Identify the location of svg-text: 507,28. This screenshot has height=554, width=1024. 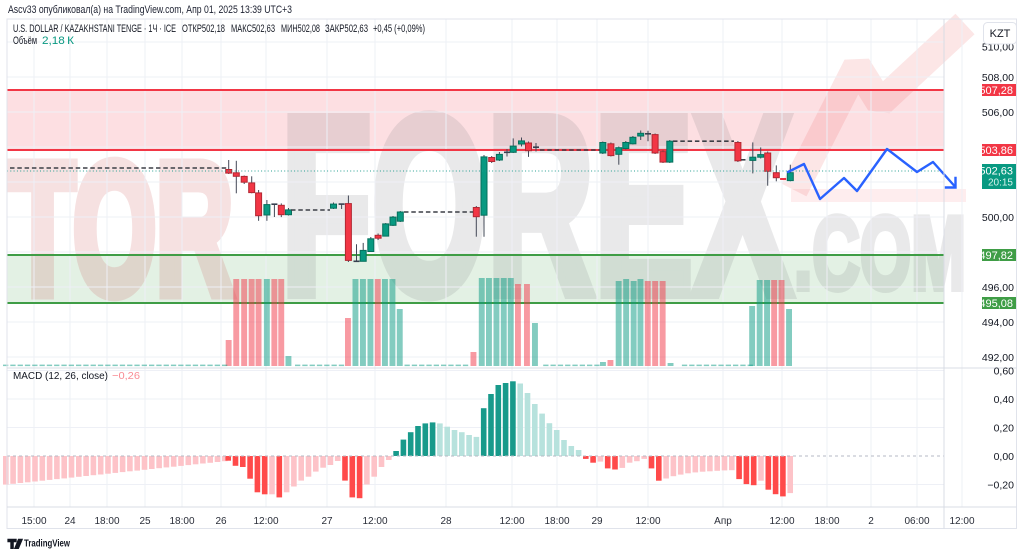
(996, 91).